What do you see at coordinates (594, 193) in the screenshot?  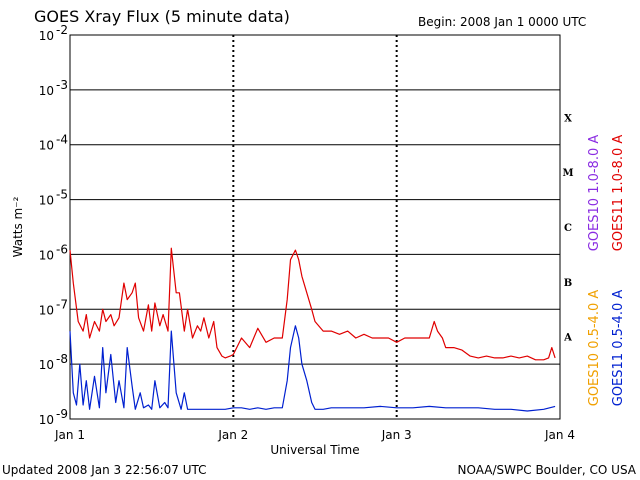 I see `legend-entry: GOES10 1.0-8.0 A` at bounding box center [594, 193].